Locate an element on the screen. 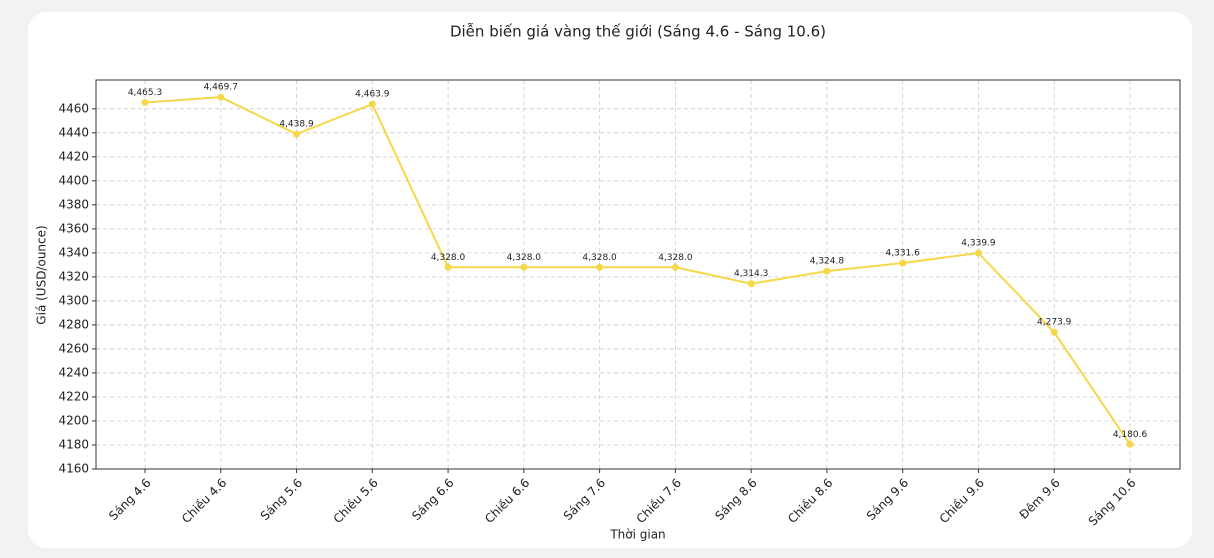 This screenshot has width=1214, height=558. x-tick-label: Chiều 4.6 is located at coordinates (204, 501).